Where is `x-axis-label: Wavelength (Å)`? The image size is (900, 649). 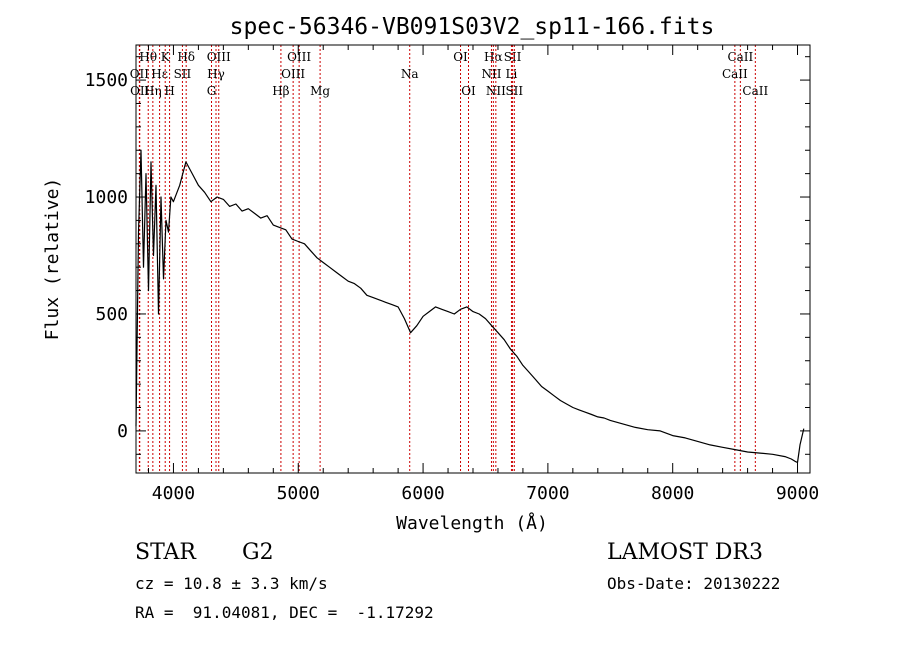
x-axis-label: Wavelength (Å) is located at coordinates (472, 523).